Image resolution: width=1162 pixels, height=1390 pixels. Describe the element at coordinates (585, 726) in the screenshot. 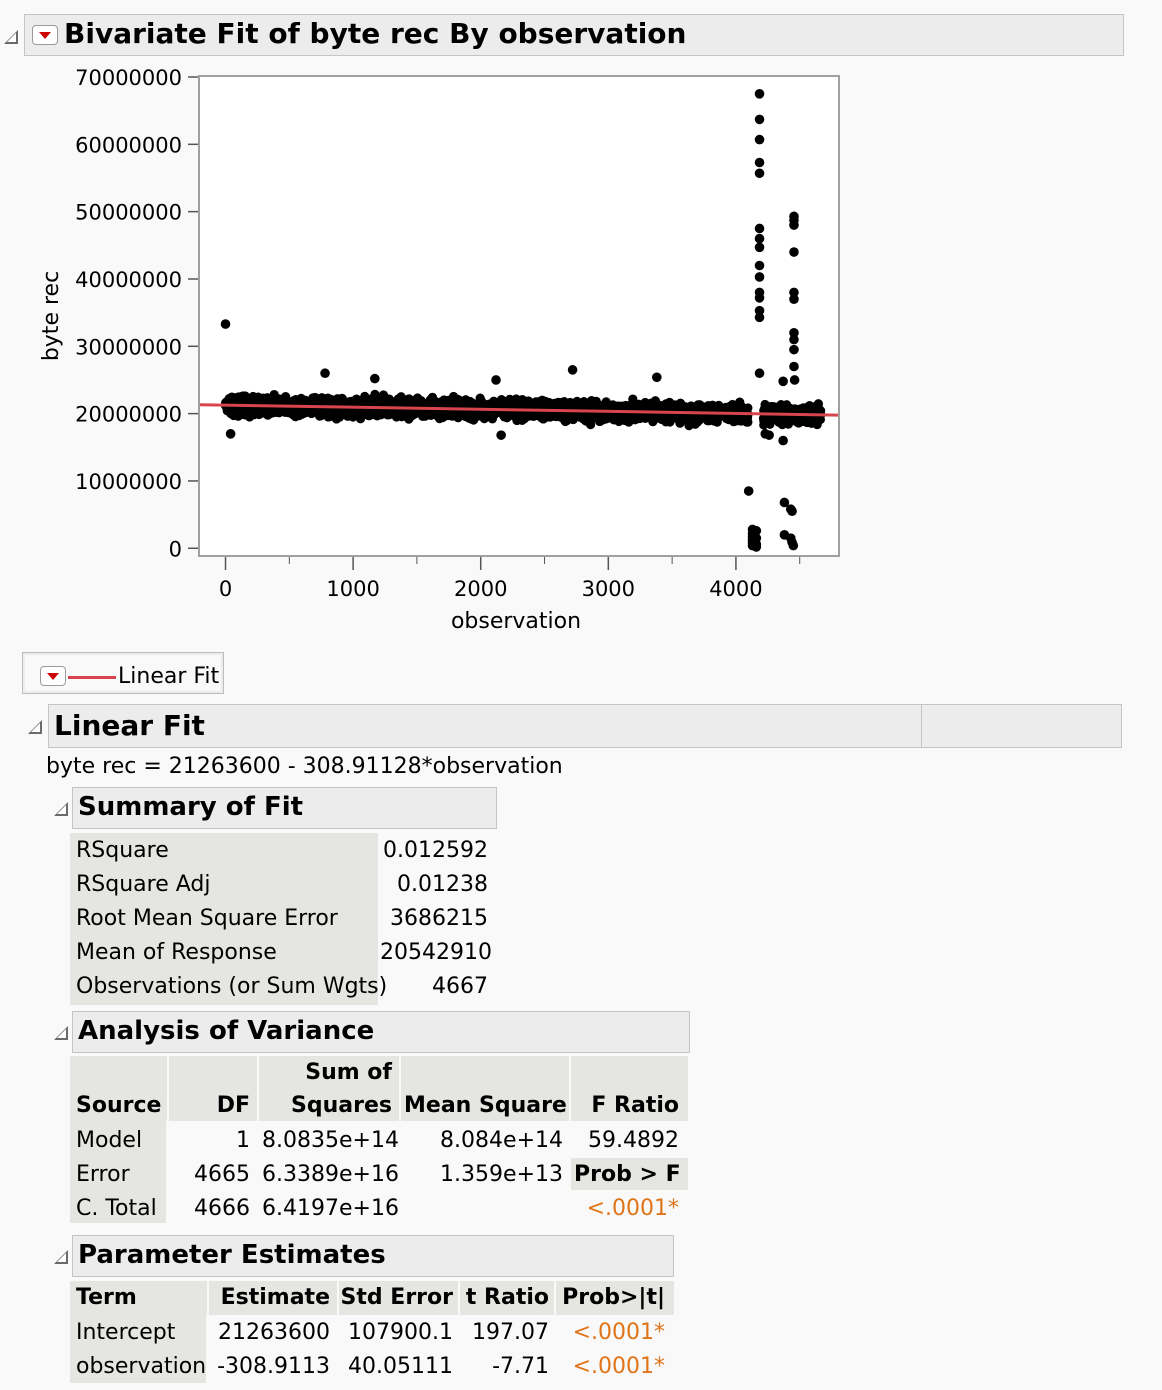

I see `linear-fit-header` at that location.